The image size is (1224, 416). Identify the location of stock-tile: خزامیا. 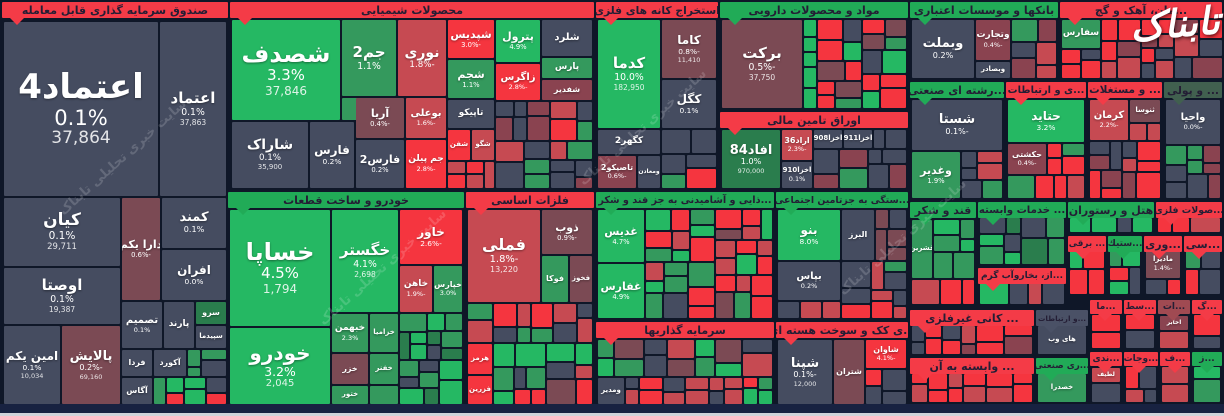
(384, 333).